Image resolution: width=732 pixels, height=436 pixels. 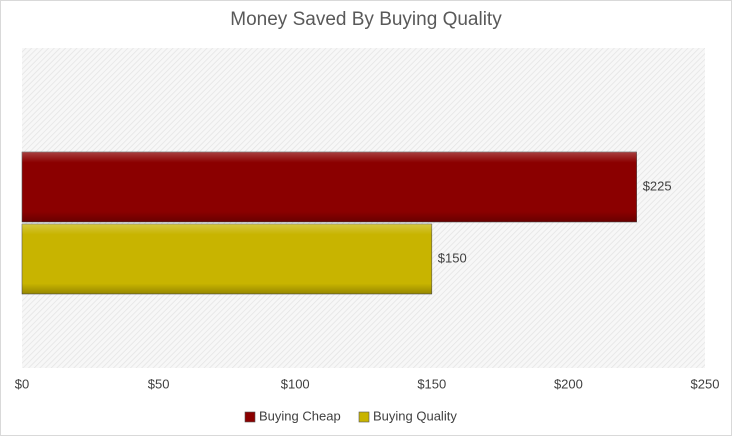 What do you see at coordinates (300, 415) in the screenshot?
I see `legend-label: Buying Cheap` at bounding box center [300, 415].